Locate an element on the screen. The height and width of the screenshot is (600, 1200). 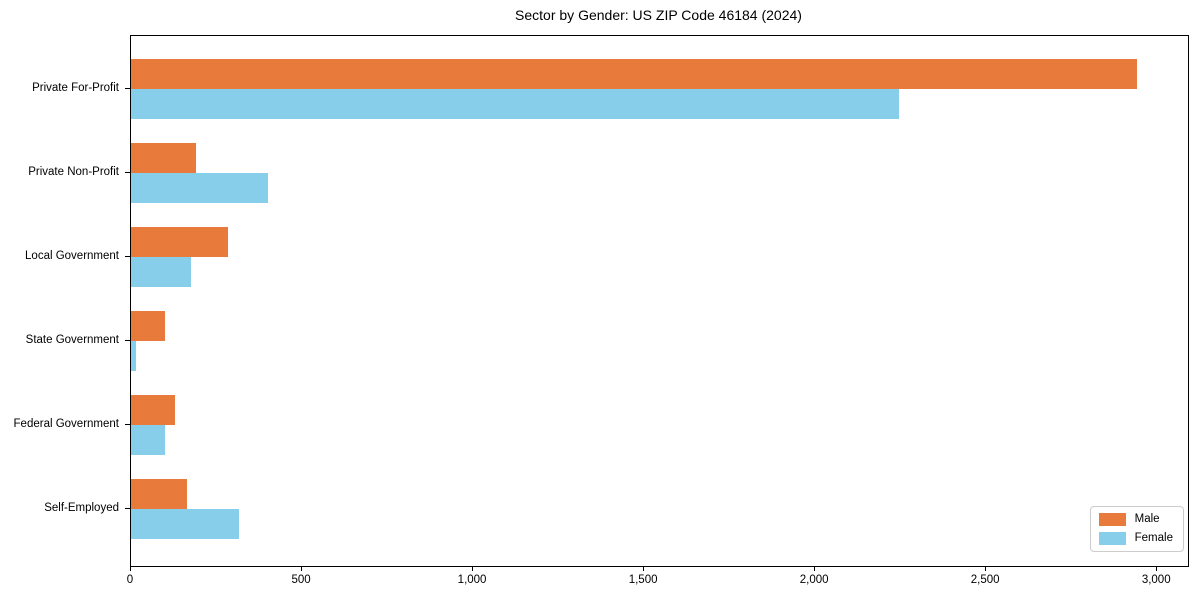
bar-female-self-employed is located at coordinates (185, 524).